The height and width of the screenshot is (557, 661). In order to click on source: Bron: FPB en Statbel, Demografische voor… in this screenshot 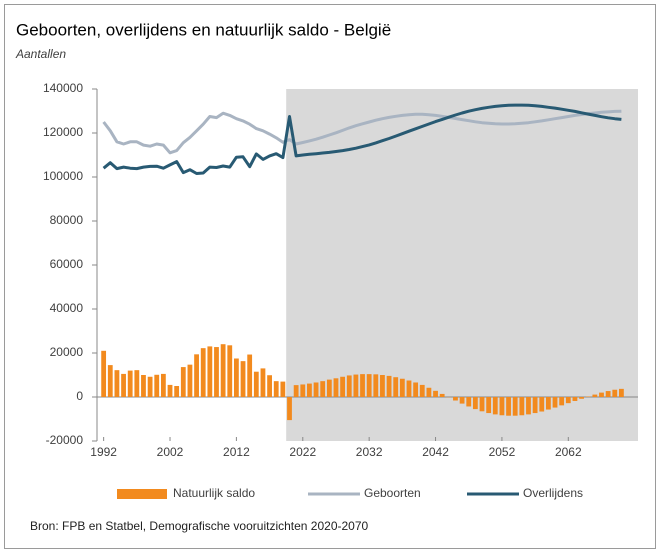, I will do `click(199, 526)`.